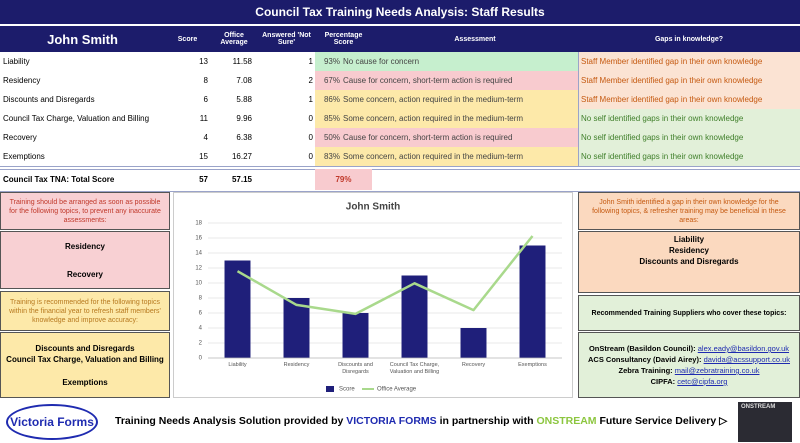 Image resolution: width=800 pixels, height=443 pixels. I want to click on topic: Recovery, so click(20, 137).